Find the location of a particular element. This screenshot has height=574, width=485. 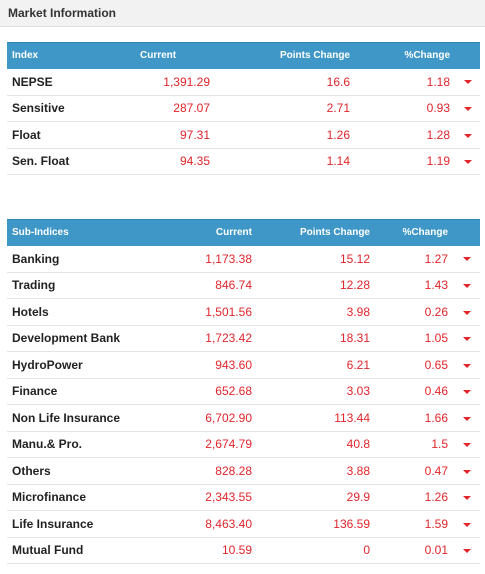

table-row: Sen. Float 94.35 1.14 1.19 is located at coordinates (243, 161).